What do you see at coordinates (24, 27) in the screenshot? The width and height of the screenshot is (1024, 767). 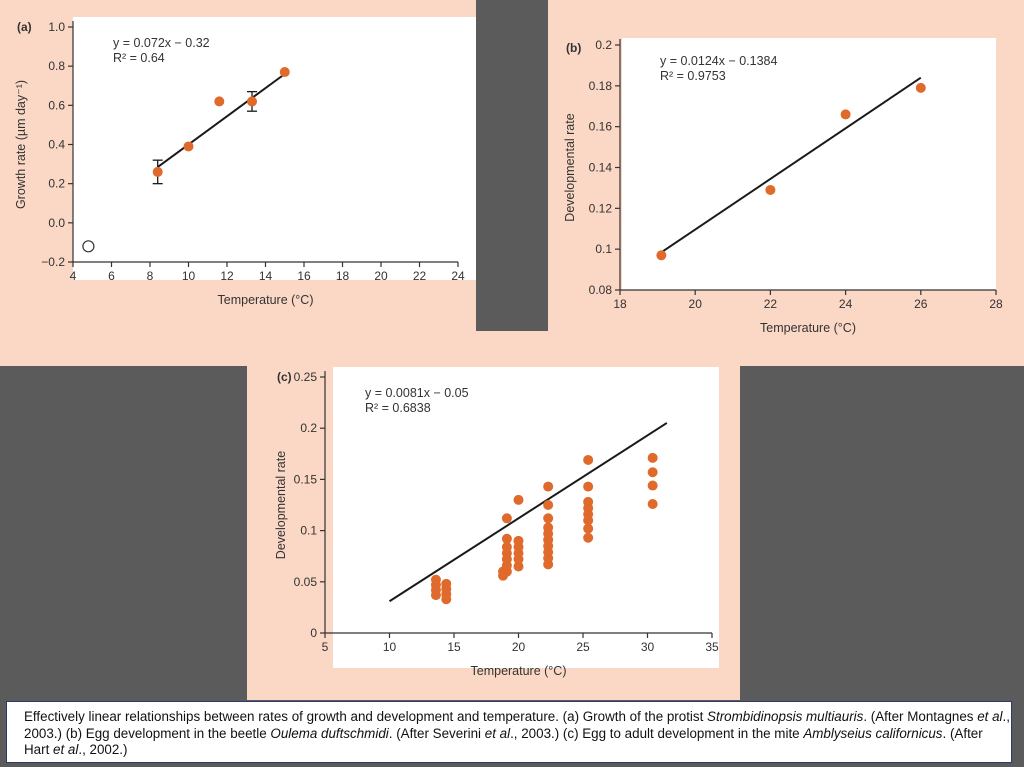 I see `chart-a-panel-label: (a)` at bounding box center [24, 27].